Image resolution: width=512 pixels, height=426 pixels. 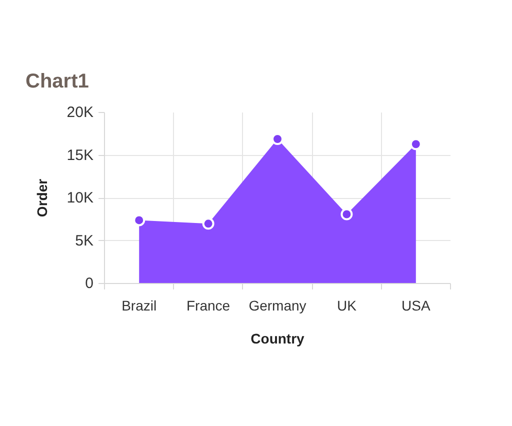 I want to click on y-tick-label: 5K, so click(x=84, y=241).